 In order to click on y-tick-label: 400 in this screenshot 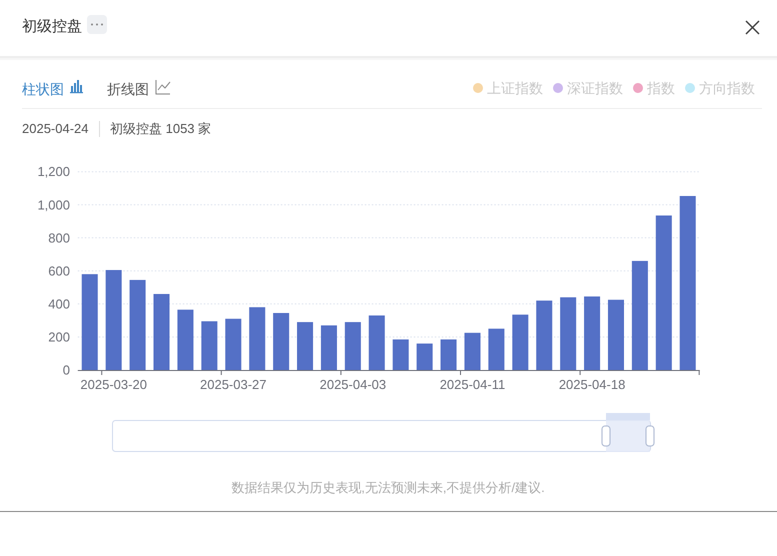, I will do `click(59, 304)`.